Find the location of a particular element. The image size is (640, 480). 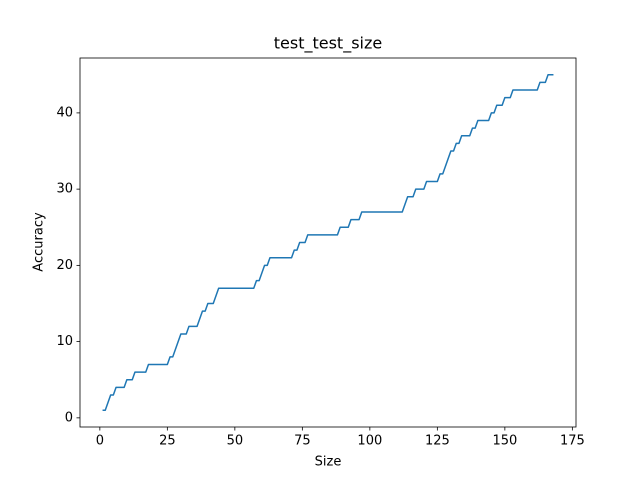

x-axis-label: Size is located at coordinates (328, 462).